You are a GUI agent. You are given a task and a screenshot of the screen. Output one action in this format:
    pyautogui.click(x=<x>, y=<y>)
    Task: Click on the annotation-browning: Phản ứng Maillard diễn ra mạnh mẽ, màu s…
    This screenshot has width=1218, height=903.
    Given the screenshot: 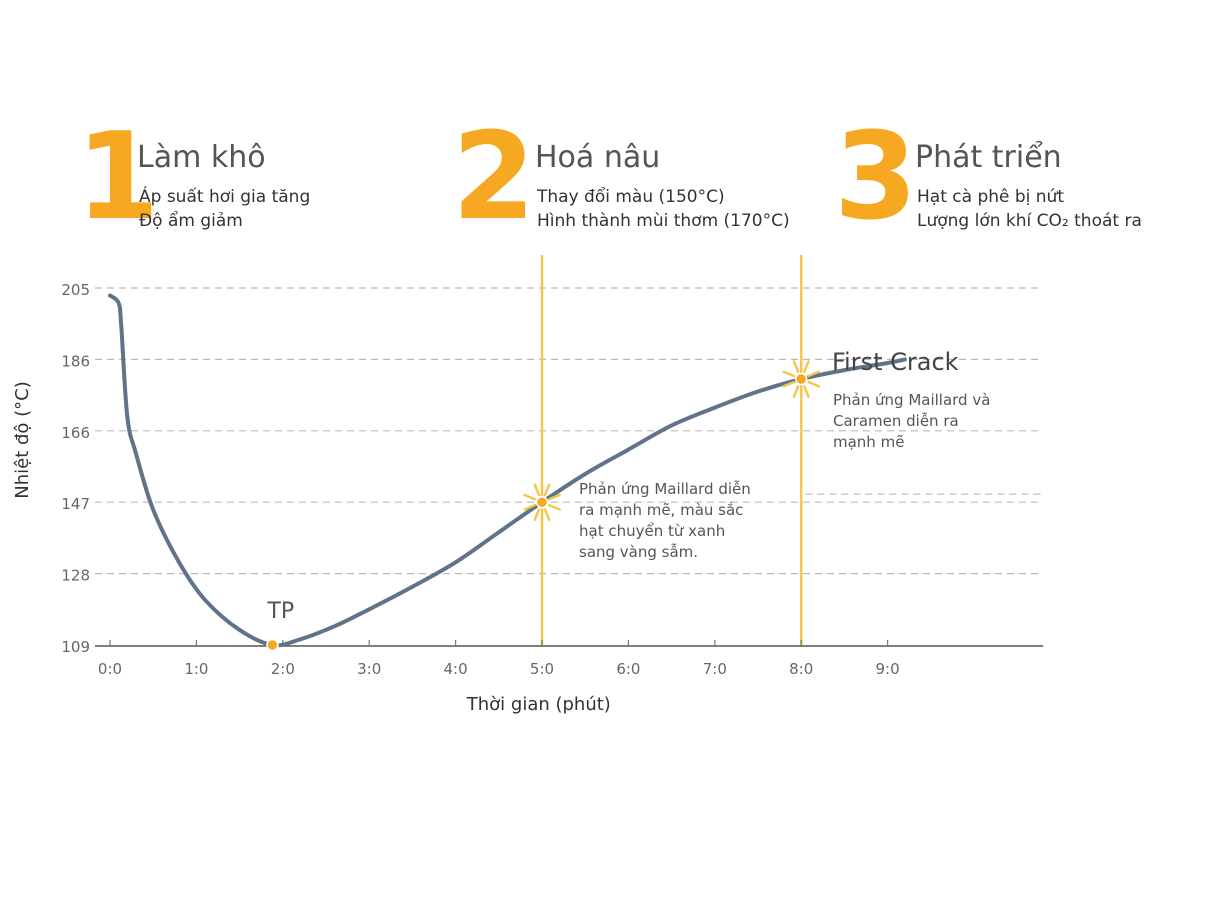 What is the action you would take?
    pyautogui.click(x=665, y=520)
    